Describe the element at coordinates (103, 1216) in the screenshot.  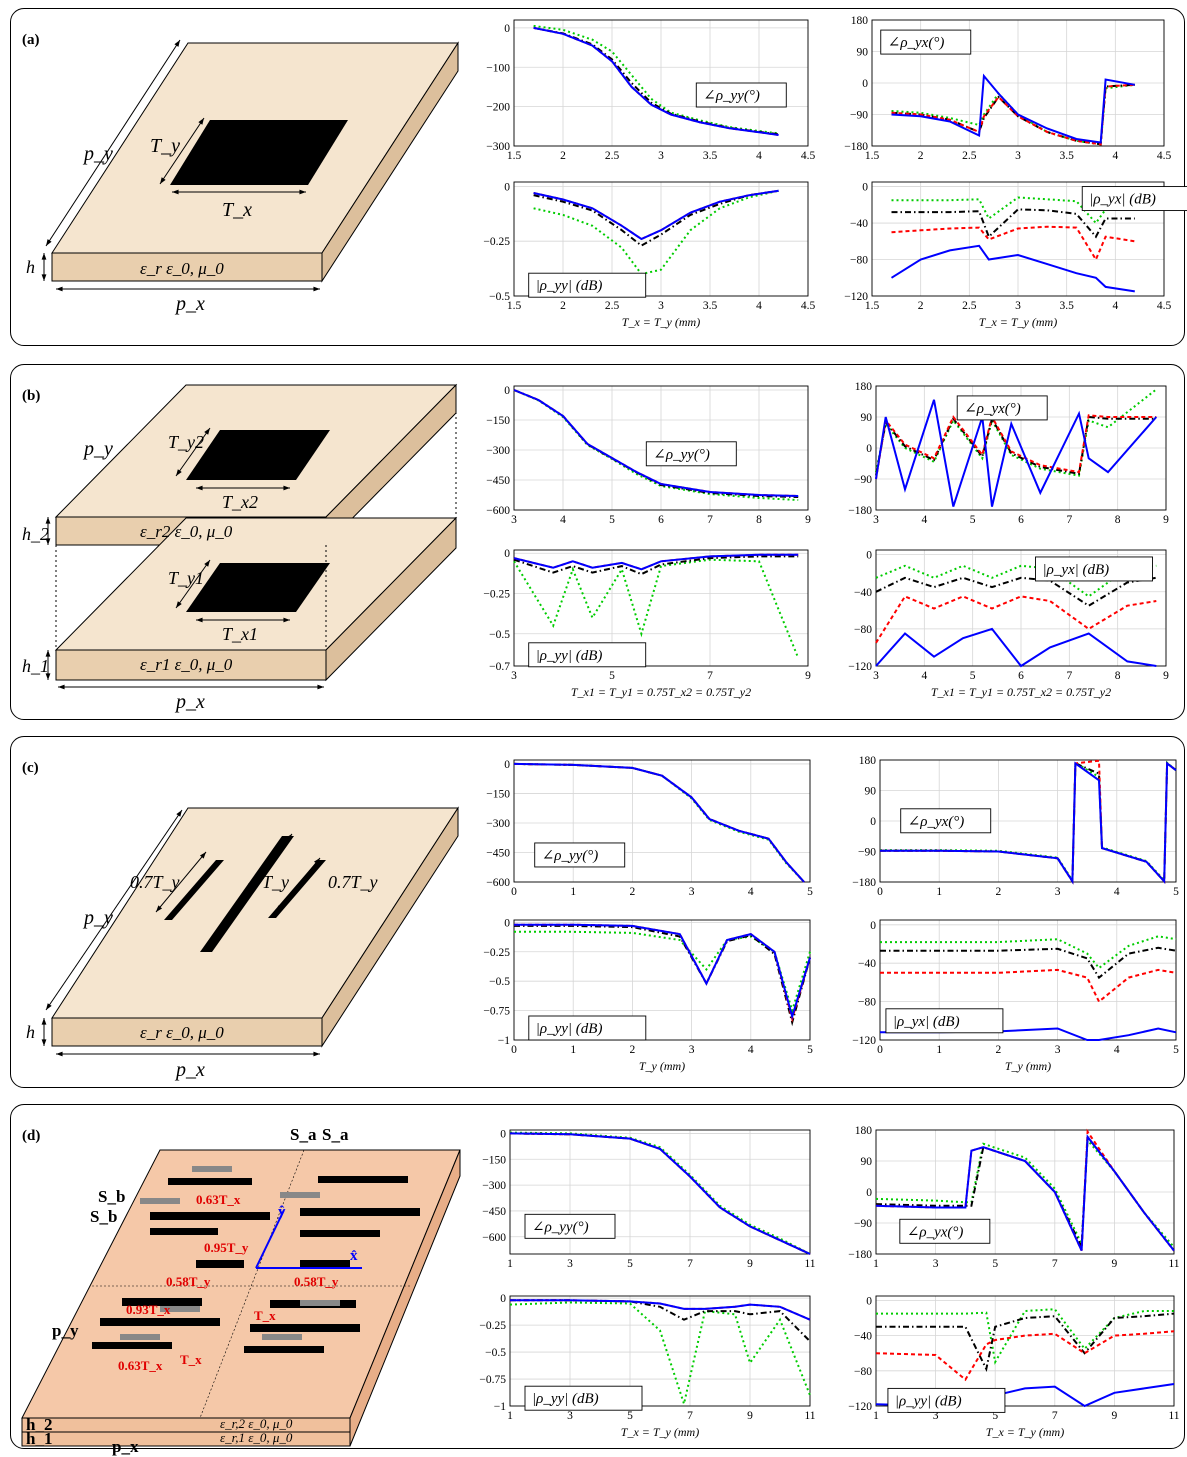
I see `label-Sb-2: S_b` at that location.